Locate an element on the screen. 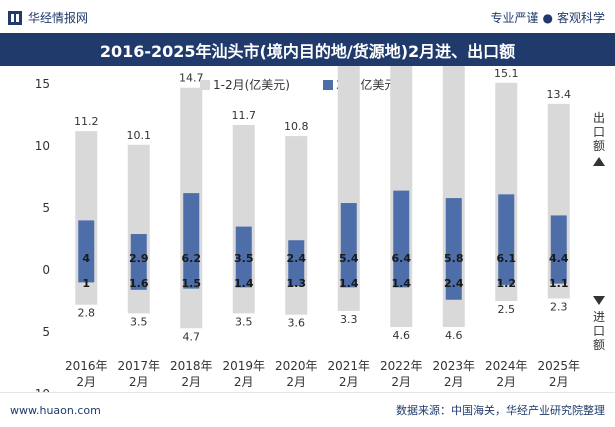 The width and height of the screenshot is (615, 427). top-right-slogan: 专业严谨 ● 客观科学 is located at coordinates (547, 17).